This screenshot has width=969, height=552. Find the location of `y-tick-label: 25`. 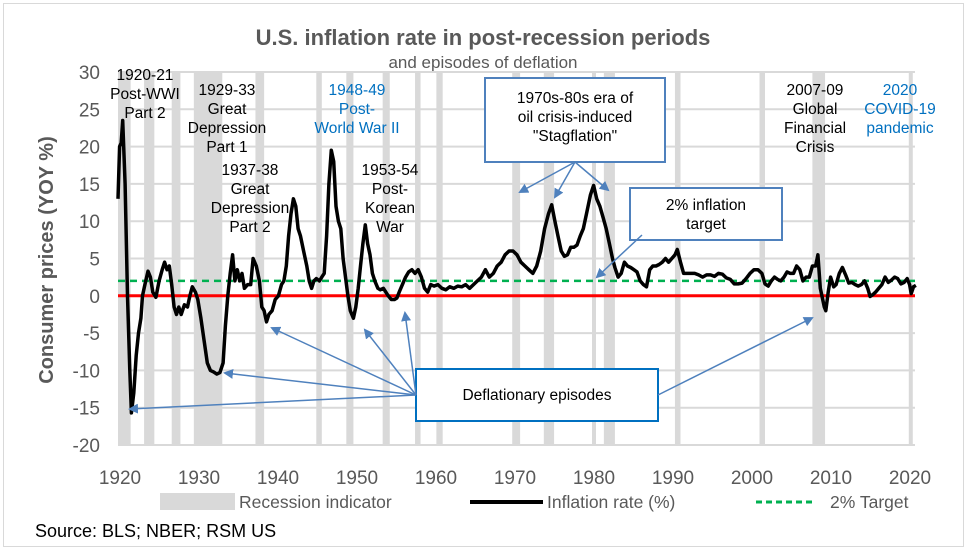

y-tick-label: 25 is located at coordinates (89, 110).